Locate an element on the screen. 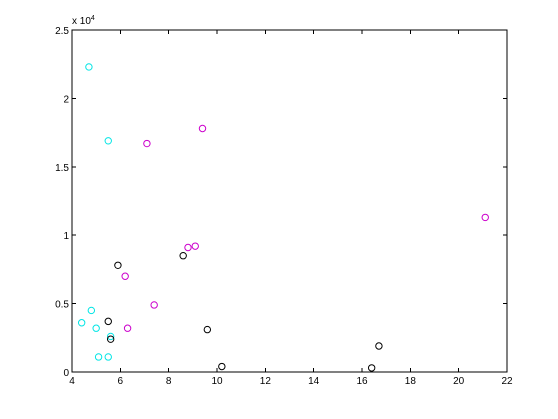  x-tick-label: 18 is located at coordinates (411, 381).